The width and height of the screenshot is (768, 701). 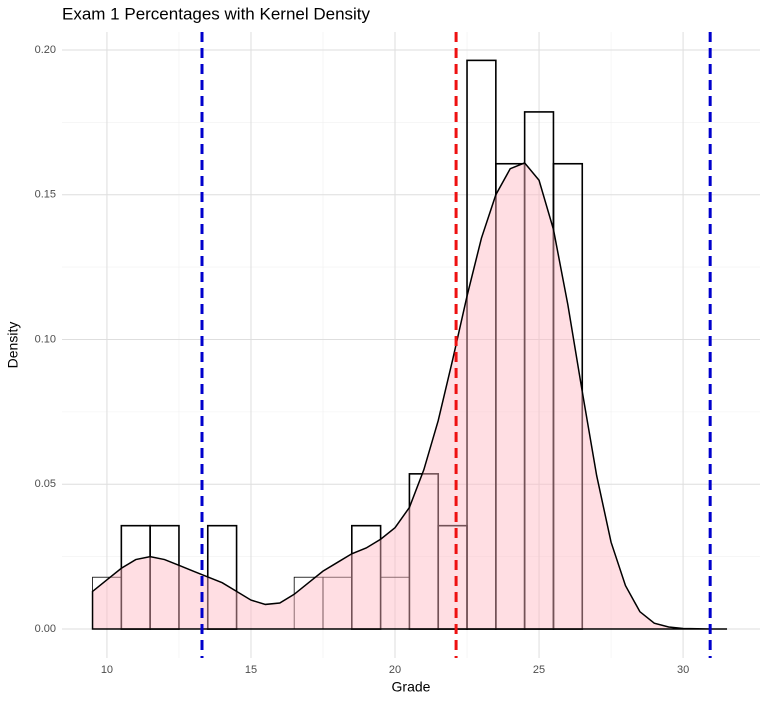 What do you see at coordinates (45, 339) in the screenshot?
I see `y-tick-label: 0.10` at bounding box center [45, 339].